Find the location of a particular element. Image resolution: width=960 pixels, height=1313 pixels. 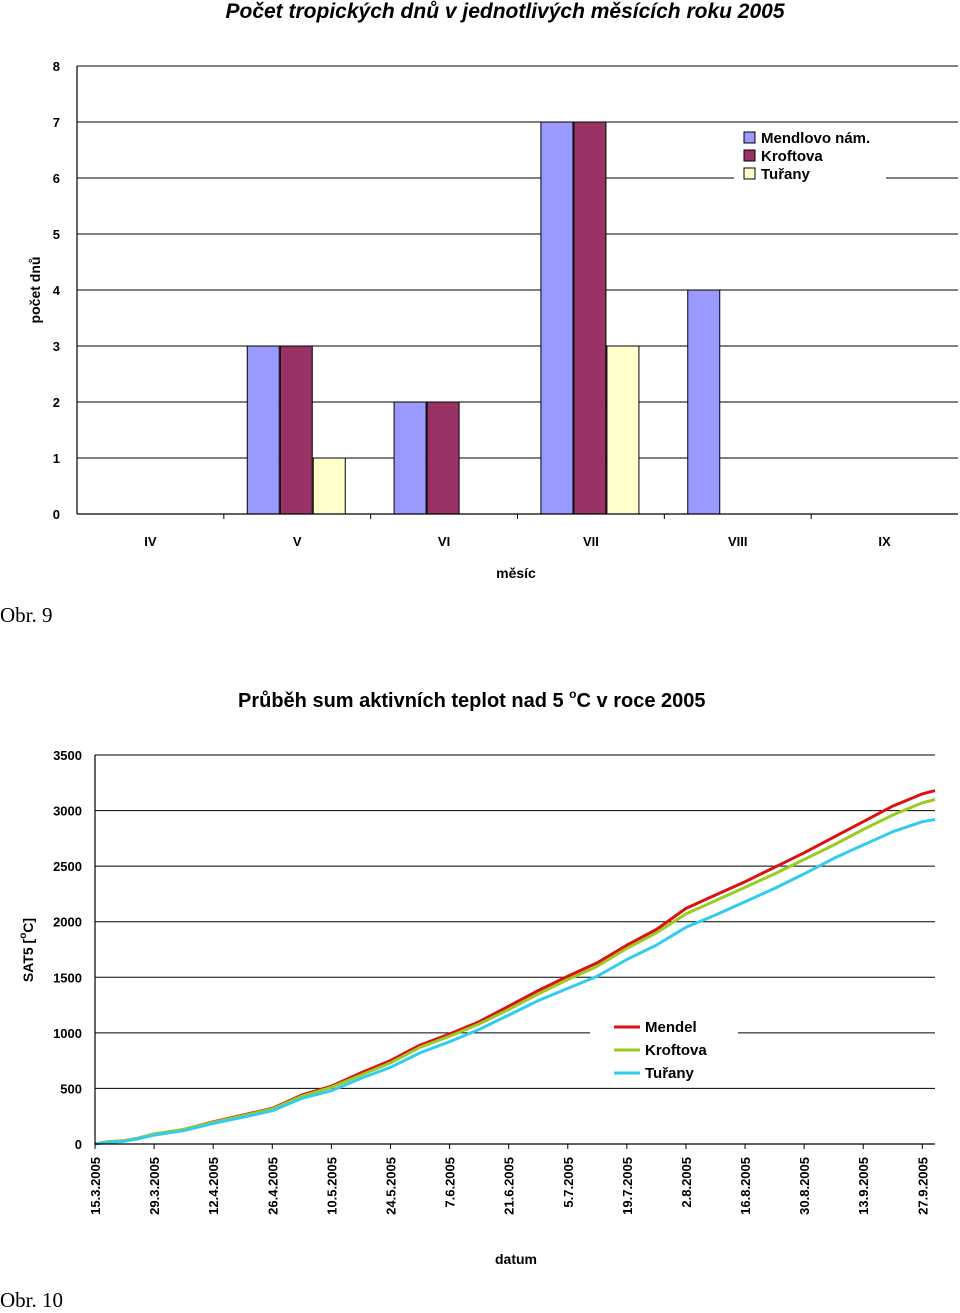

line-chart-x-tick-label: 30.8.2005 is located at coordinates (804, 1186).